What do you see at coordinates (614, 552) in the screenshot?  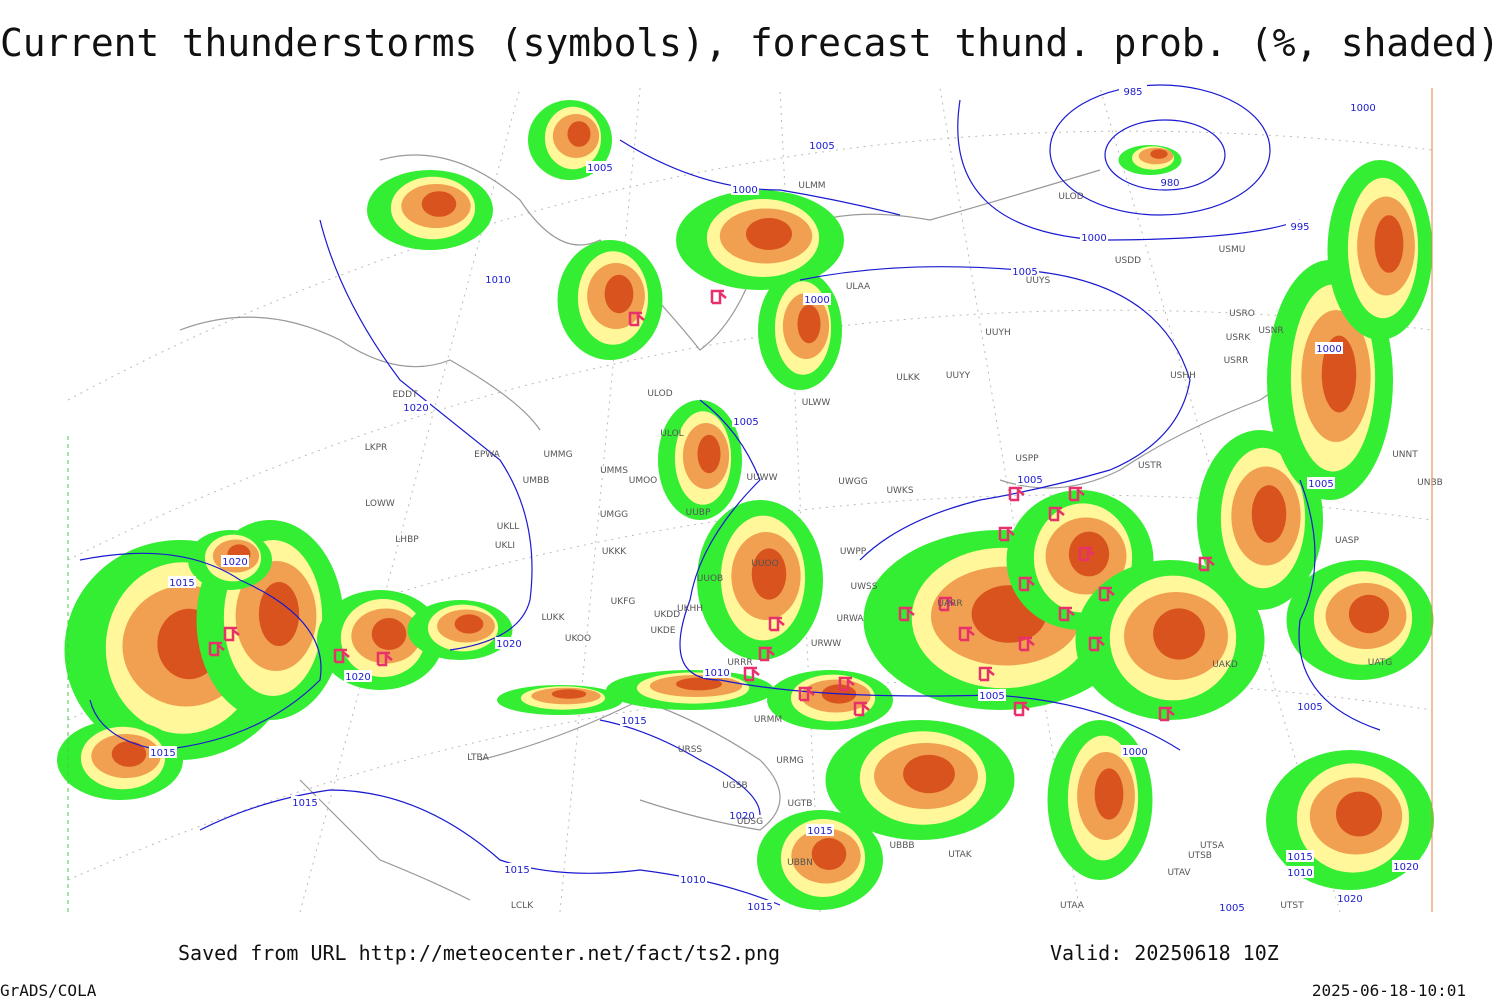 I see `station-label: UKKK` at bounding box center [614, 552].